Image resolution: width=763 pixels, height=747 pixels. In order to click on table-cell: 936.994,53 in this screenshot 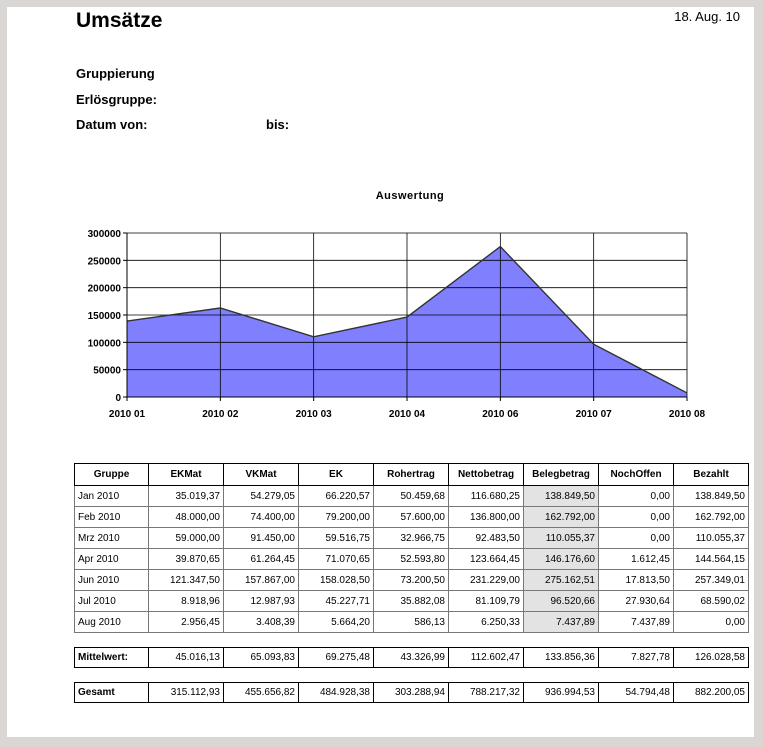, I will do `click(561, 692)`.